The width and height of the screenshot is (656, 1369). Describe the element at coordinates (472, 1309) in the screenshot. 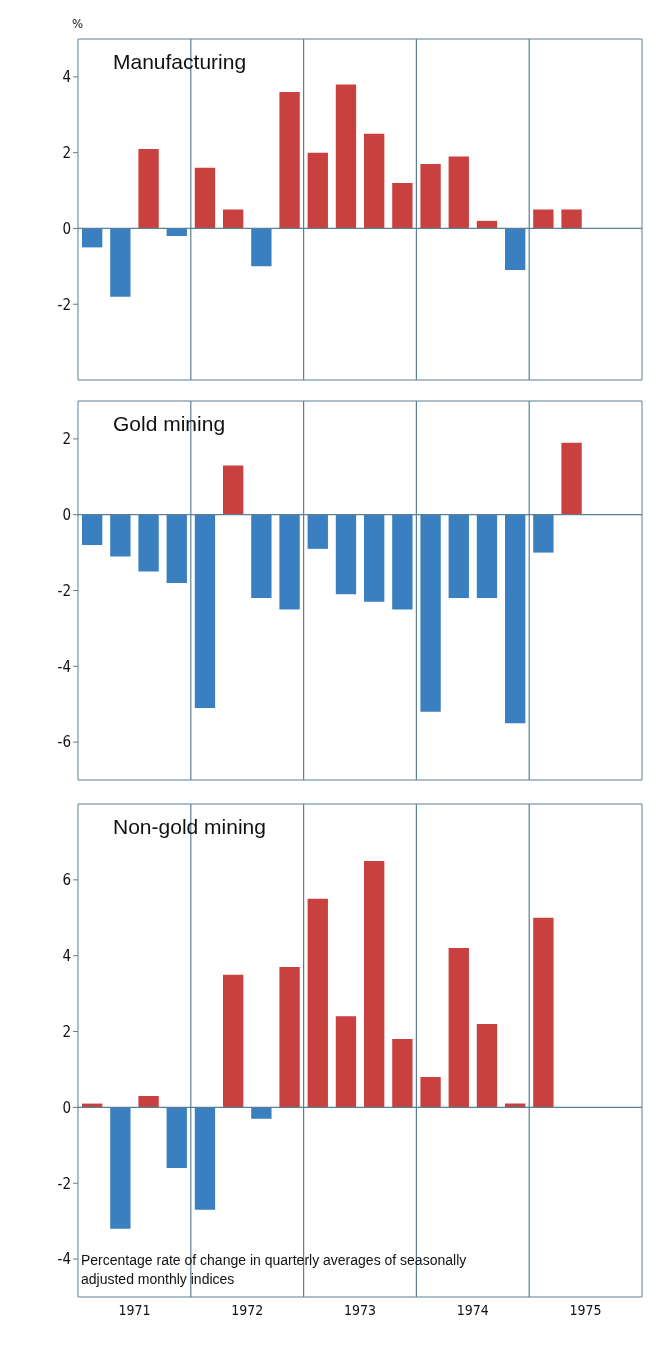

I see `x-tick-label: 1974` at that location.